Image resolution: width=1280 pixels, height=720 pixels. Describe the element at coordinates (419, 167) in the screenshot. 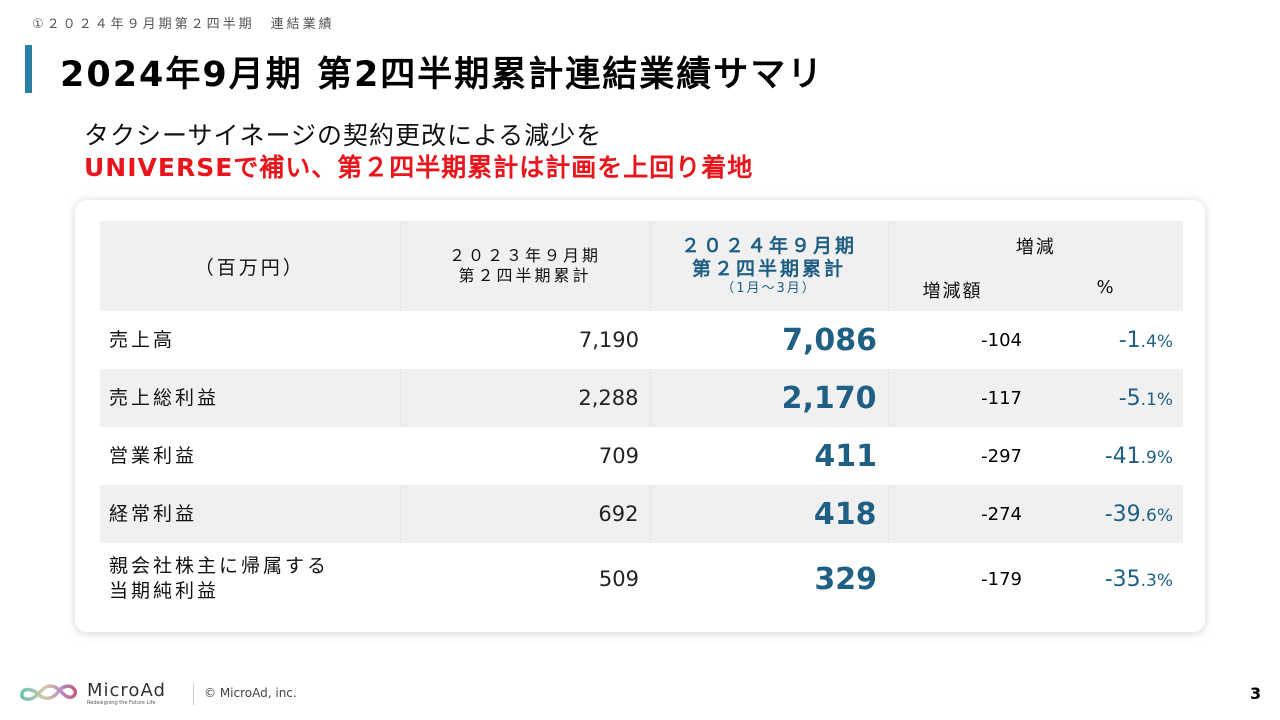

I see `summary-line-2: UNIVERSEで補い、第２四半期累計は計画を上回り着地` at that location.